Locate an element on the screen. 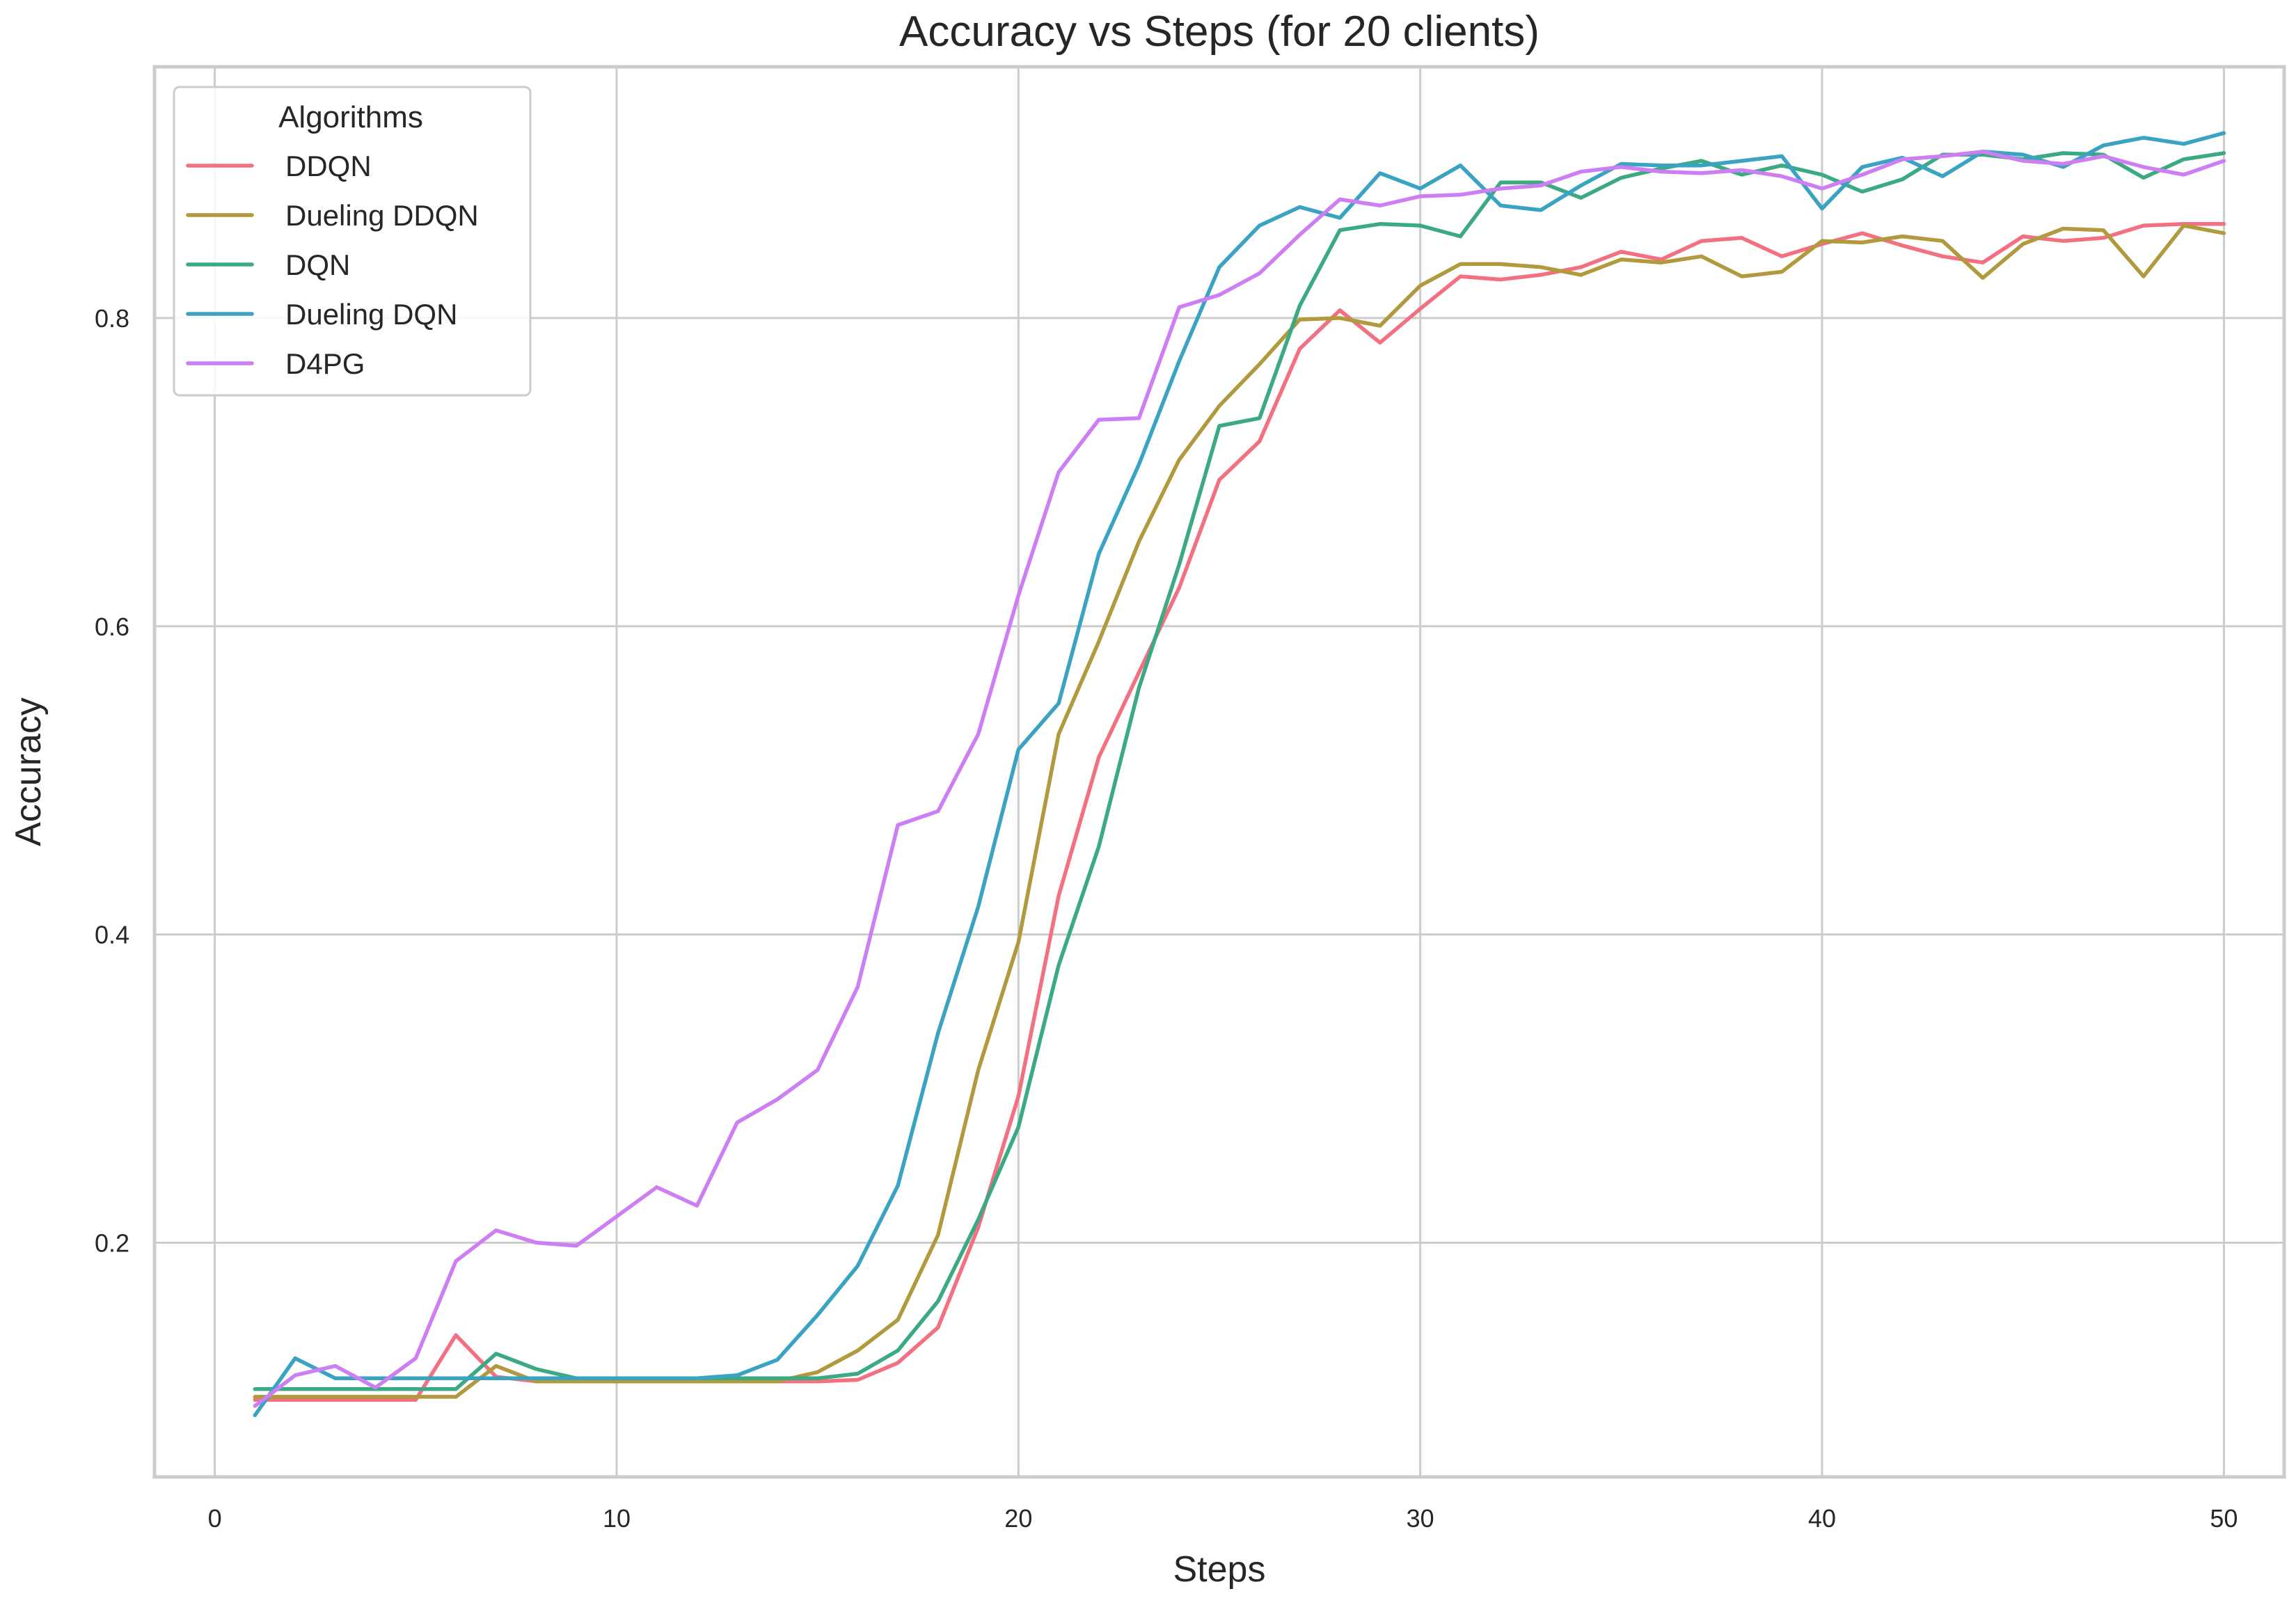  y-tick-label: 0.6 is located at coordinates (112, 626).